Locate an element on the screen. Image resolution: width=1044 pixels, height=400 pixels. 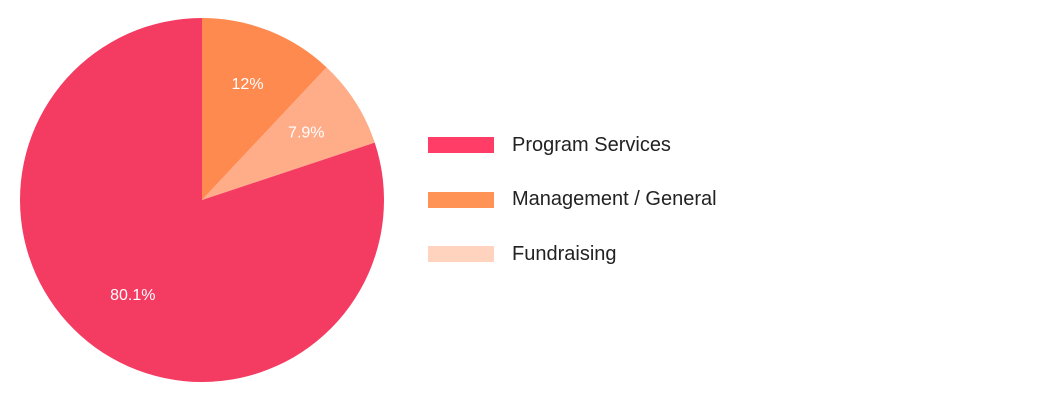
legend-label-program-services: Program Services is located at coordinates (591, 144).